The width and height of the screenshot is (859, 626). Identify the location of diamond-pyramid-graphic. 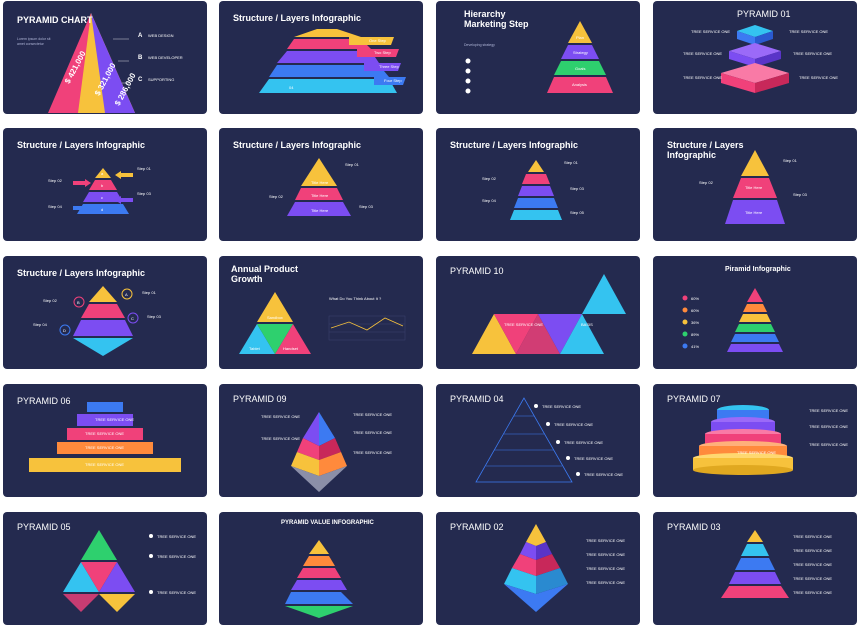
(536, 568).